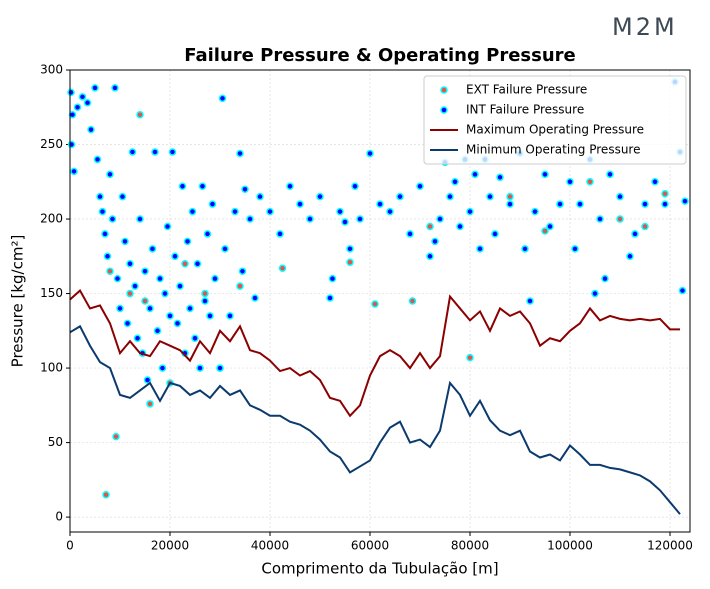 Image resolution: width=710 pixels, height=589 pixels. Describe the element at coordinates (555, 130) in the screenshot. I see `legend-label: Maximum Operating Pressure` at that location.